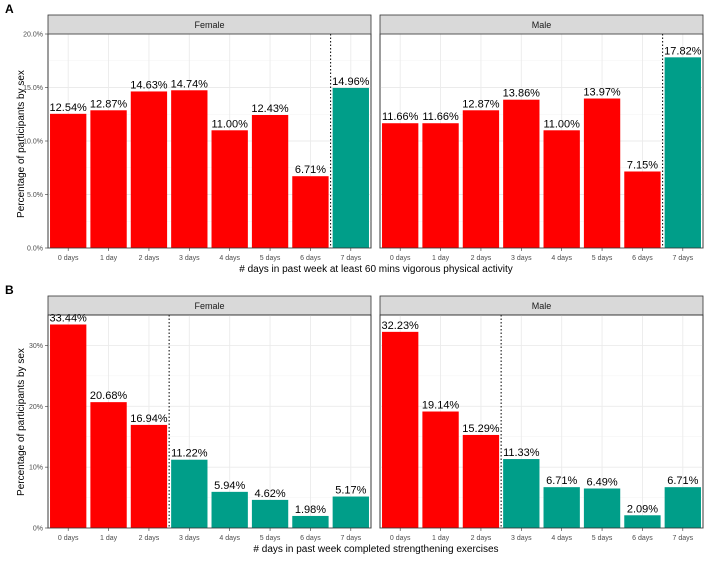 The height and width of the screenshot is (563, 708). I want to click on chart-0-facet-0-bar-label-5: 12.43%, so click(270, 109).